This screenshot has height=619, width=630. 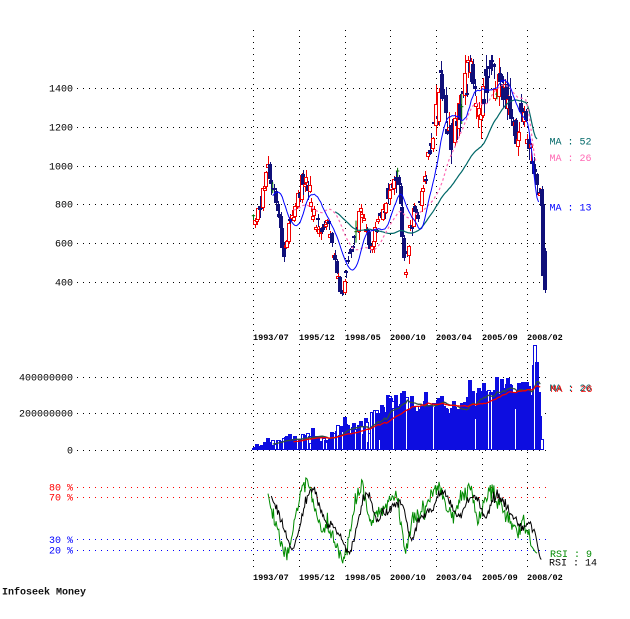 What do you see at coordinates (46, 415) in the screenshot?
I see `svg-text: 200000000` at bounding box center [46, 415].